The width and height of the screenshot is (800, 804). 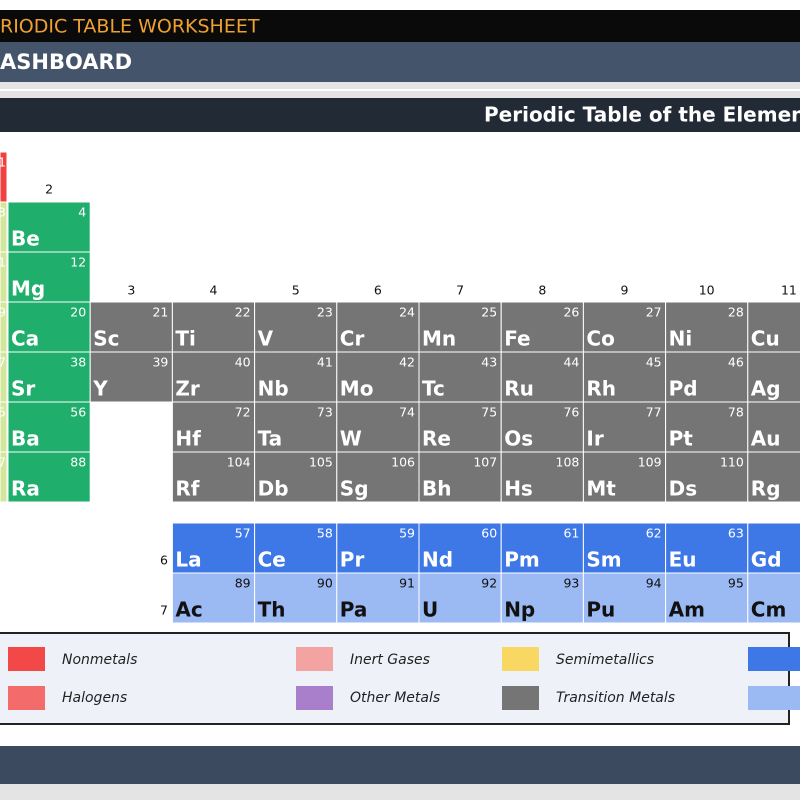 What do you see at coordinates (407, 533) in the screenshot?
I see `atomic-number: 59` at bounding box center [407, 533].